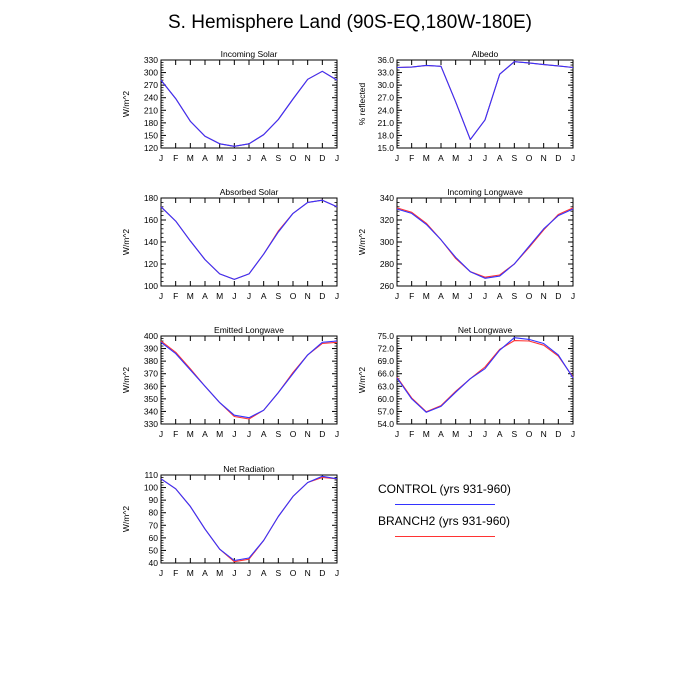 This screenshot has height=700, width=700. What do you see at coordinates (385, 411) in the screenshot?
I see `y-tick-label: 57.0` at bounding box center [385, 411].